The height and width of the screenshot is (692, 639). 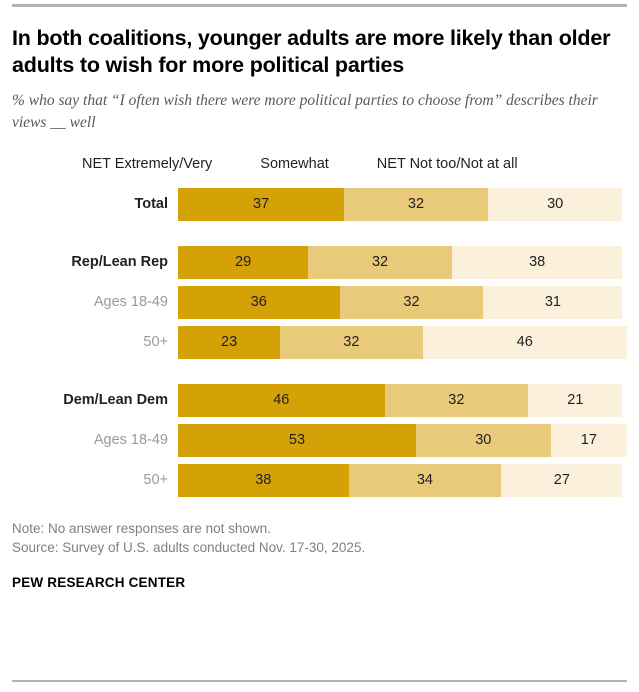 I want to click on bar-segment-value: 29, so click(x=243, y=262).